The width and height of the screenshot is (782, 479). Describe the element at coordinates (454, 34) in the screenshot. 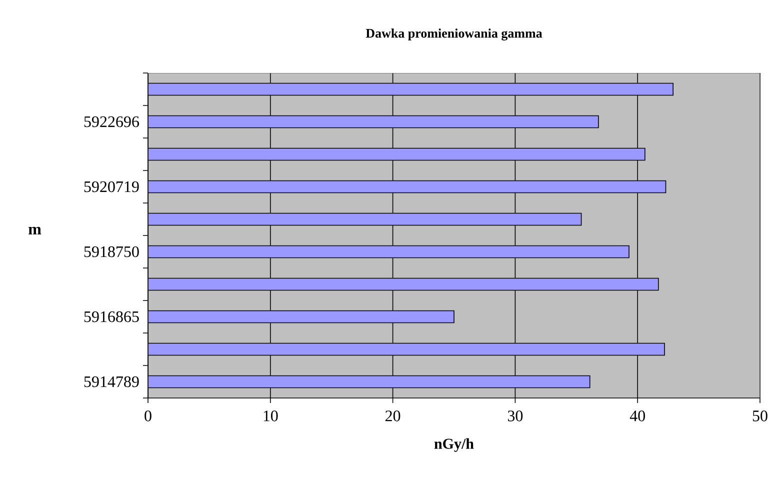

I see `chart-title: Dawka promieniowania gamma` at that location.